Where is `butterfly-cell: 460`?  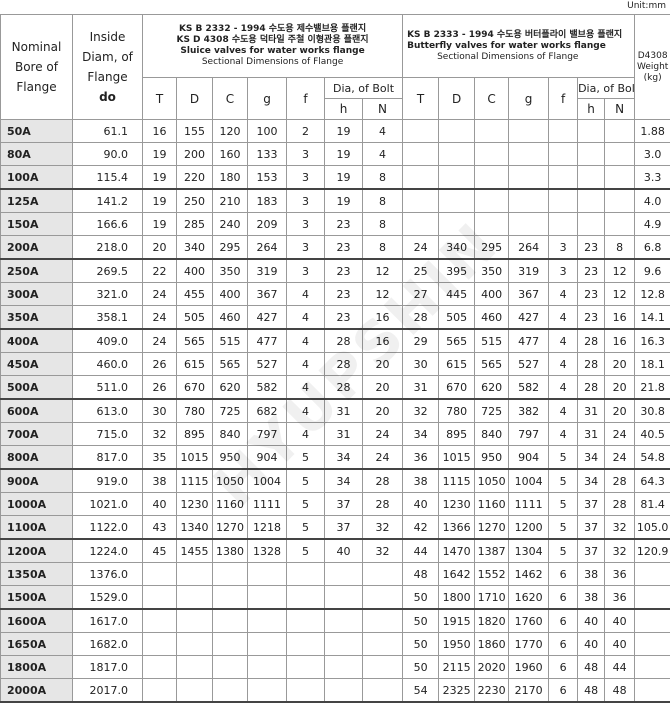 butterfly-cell: 460 is located at coordinates (492, 318).